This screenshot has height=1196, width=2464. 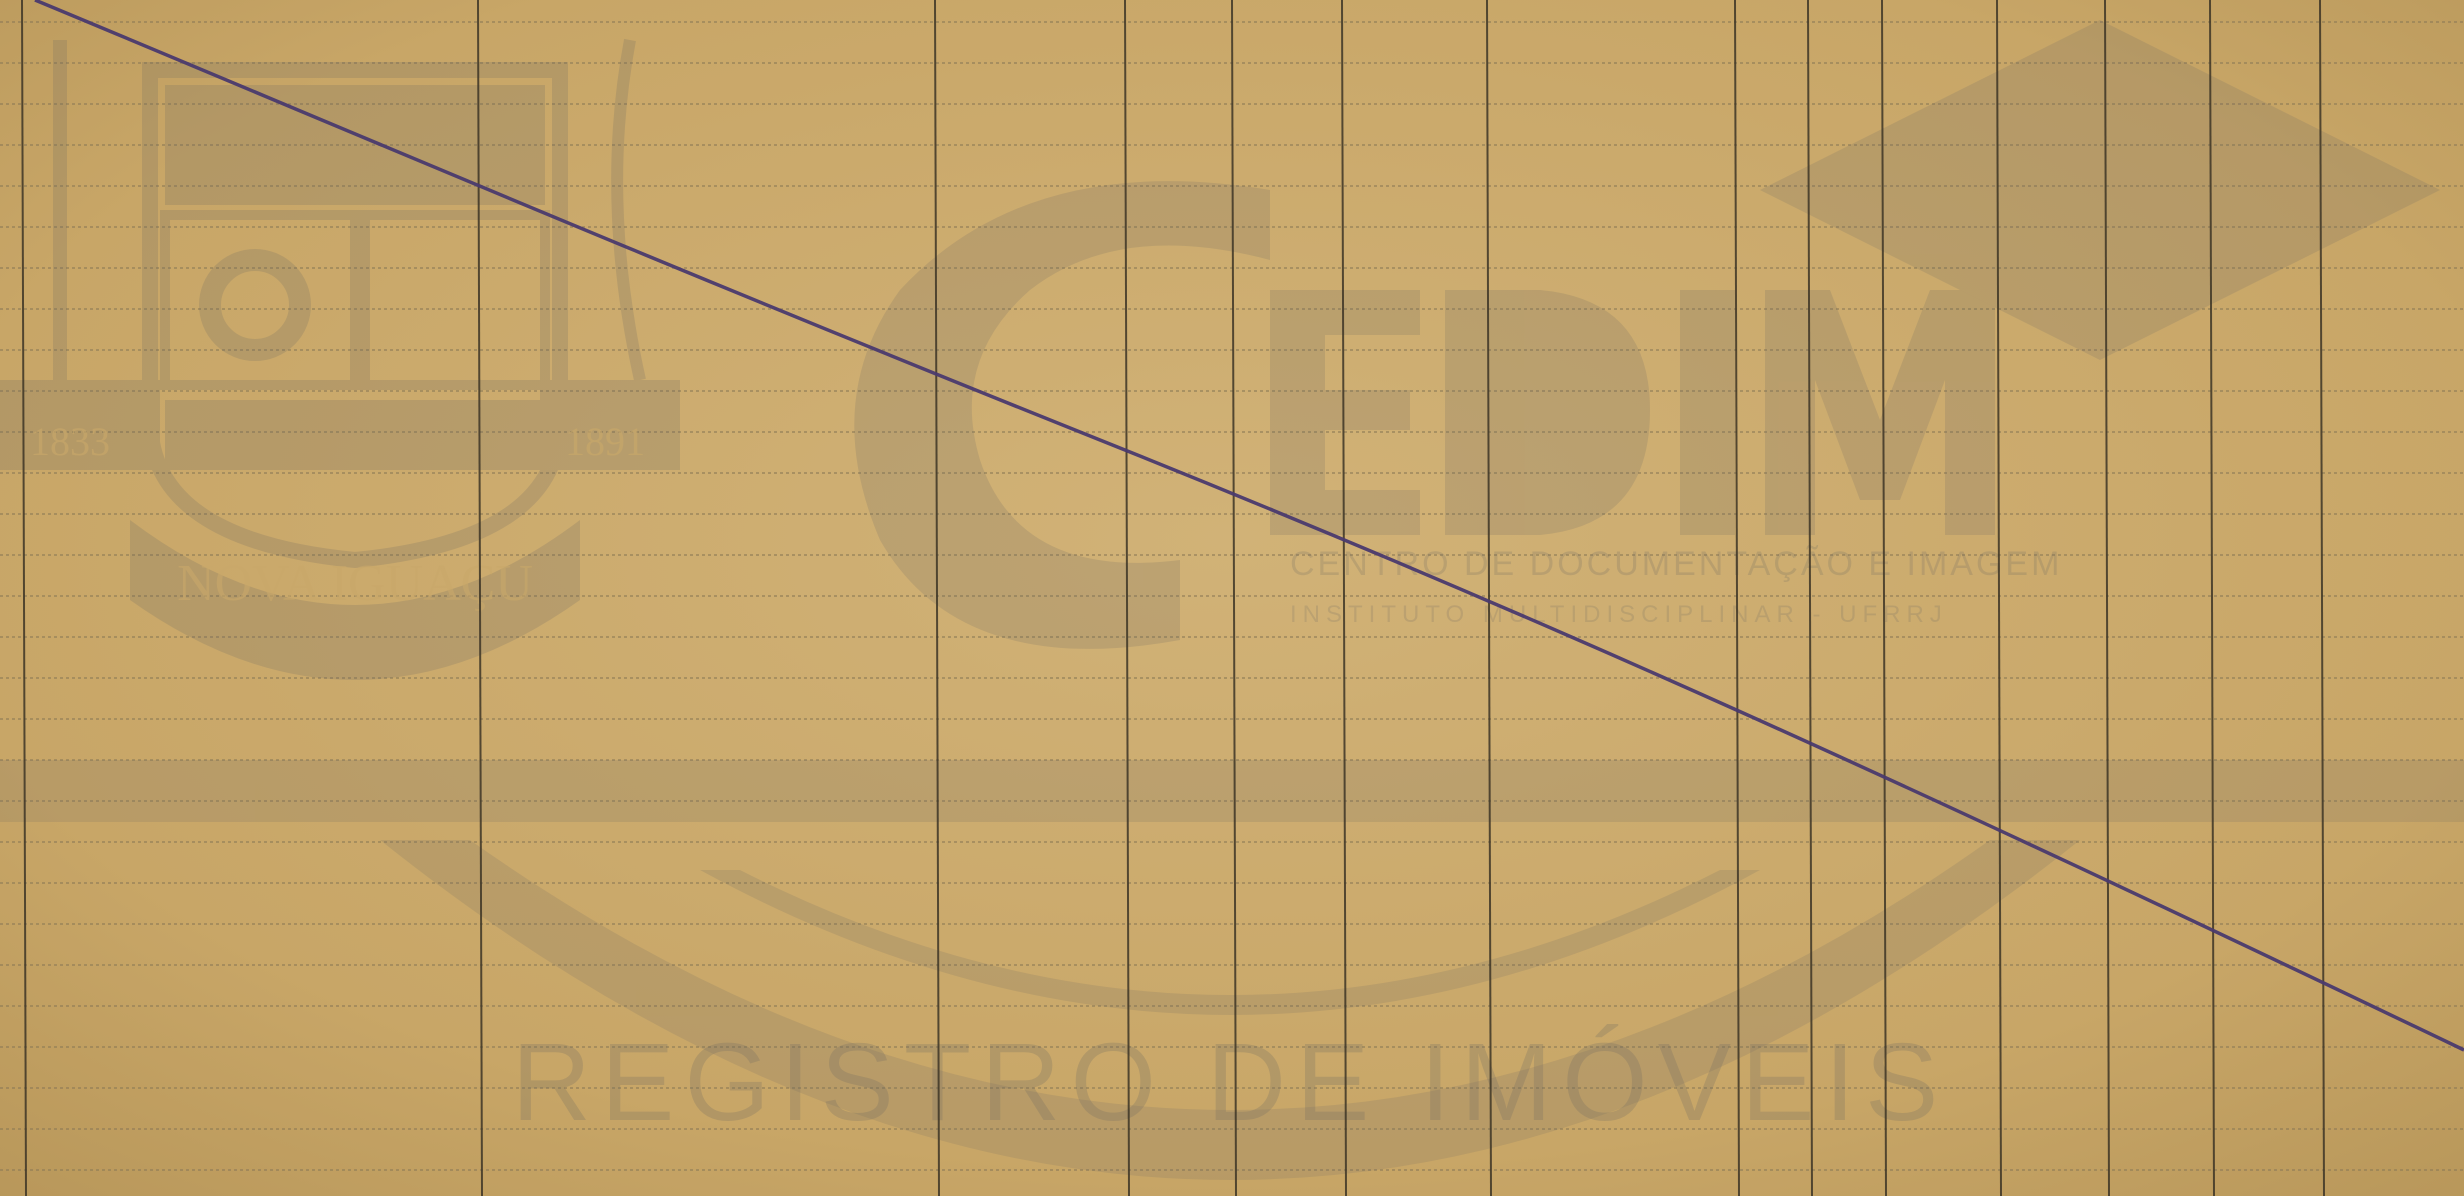 What do you see at coordinates (605, 441) in the screenshot?
I see `crest-year-right: 1891` at bounding box center [605, 441].